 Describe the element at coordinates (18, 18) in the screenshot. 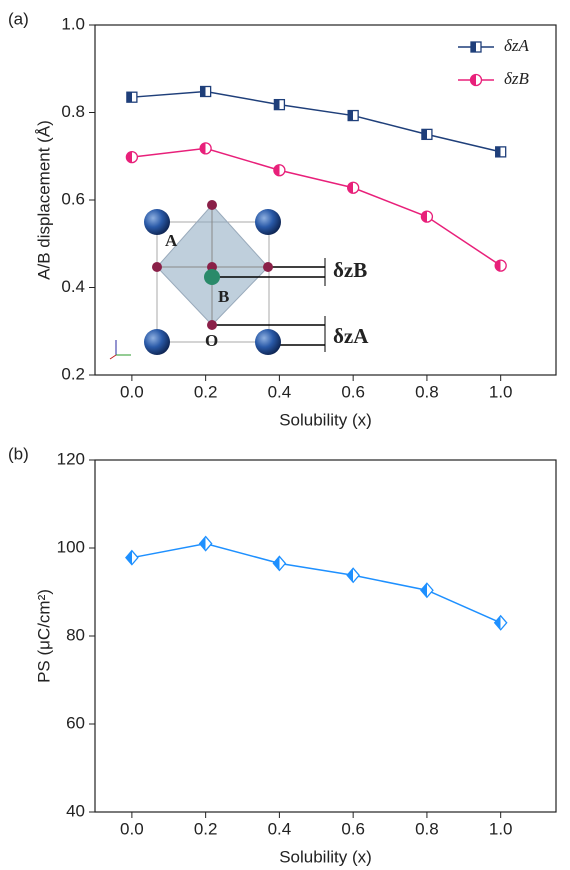

I see `panel-label: (a)` at that location.